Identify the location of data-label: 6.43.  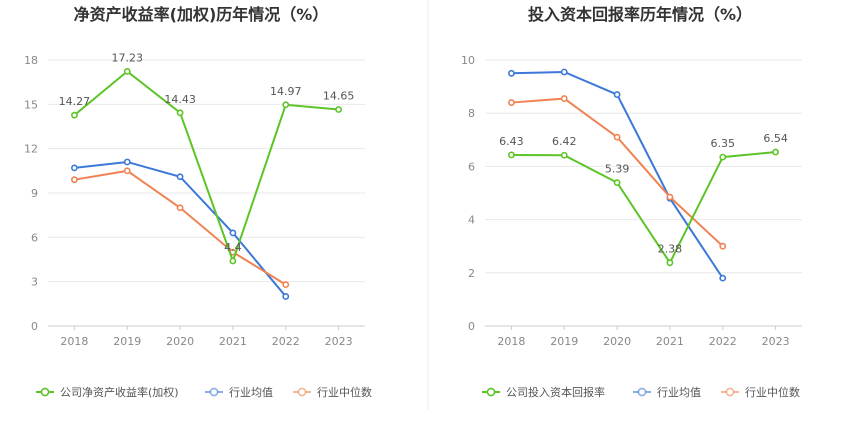
(511, 141).